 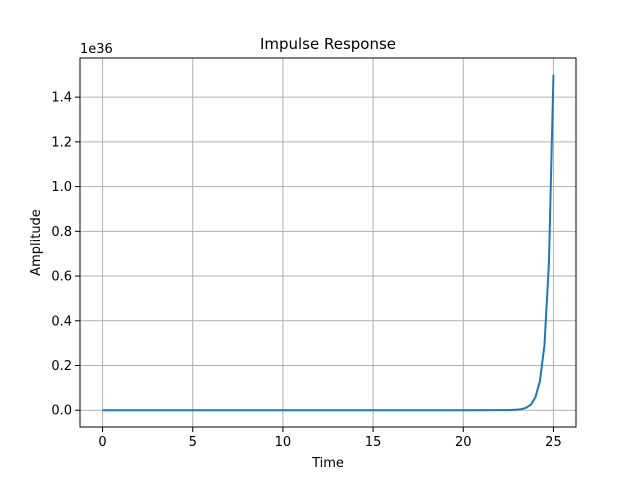 I want to click on y-tick-label: 1.0, so click(x=61, y=187).